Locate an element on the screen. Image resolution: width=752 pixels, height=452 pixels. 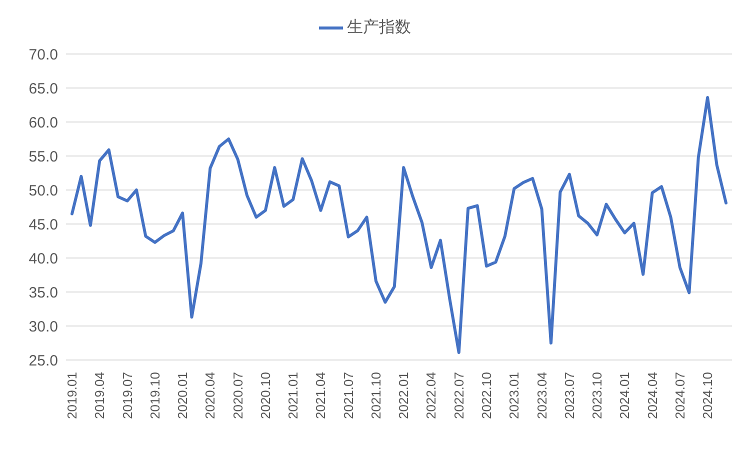
x-tick-label: 2019.01 is located at coordinates (72, 395).